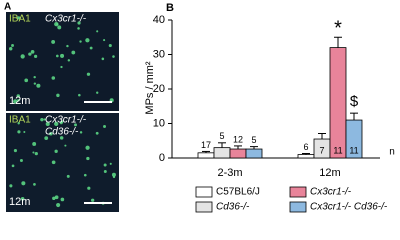 This screenshot has width=400, height=240. What do you see at coordinates (238, 139) in the screenshot?
I see `n-label: 12` at bounding box center [238, 139].